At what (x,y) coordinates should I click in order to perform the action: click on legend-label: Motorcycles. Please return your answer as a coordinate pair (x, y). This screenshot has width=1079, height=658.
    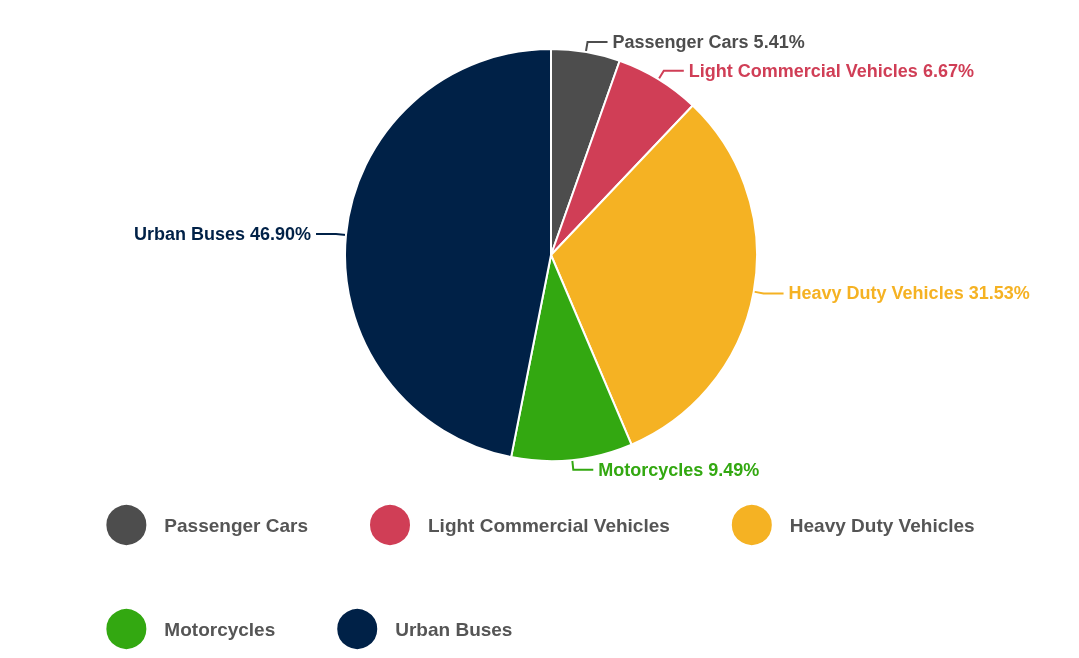
    Looking at the image, I should click on (220, 629).